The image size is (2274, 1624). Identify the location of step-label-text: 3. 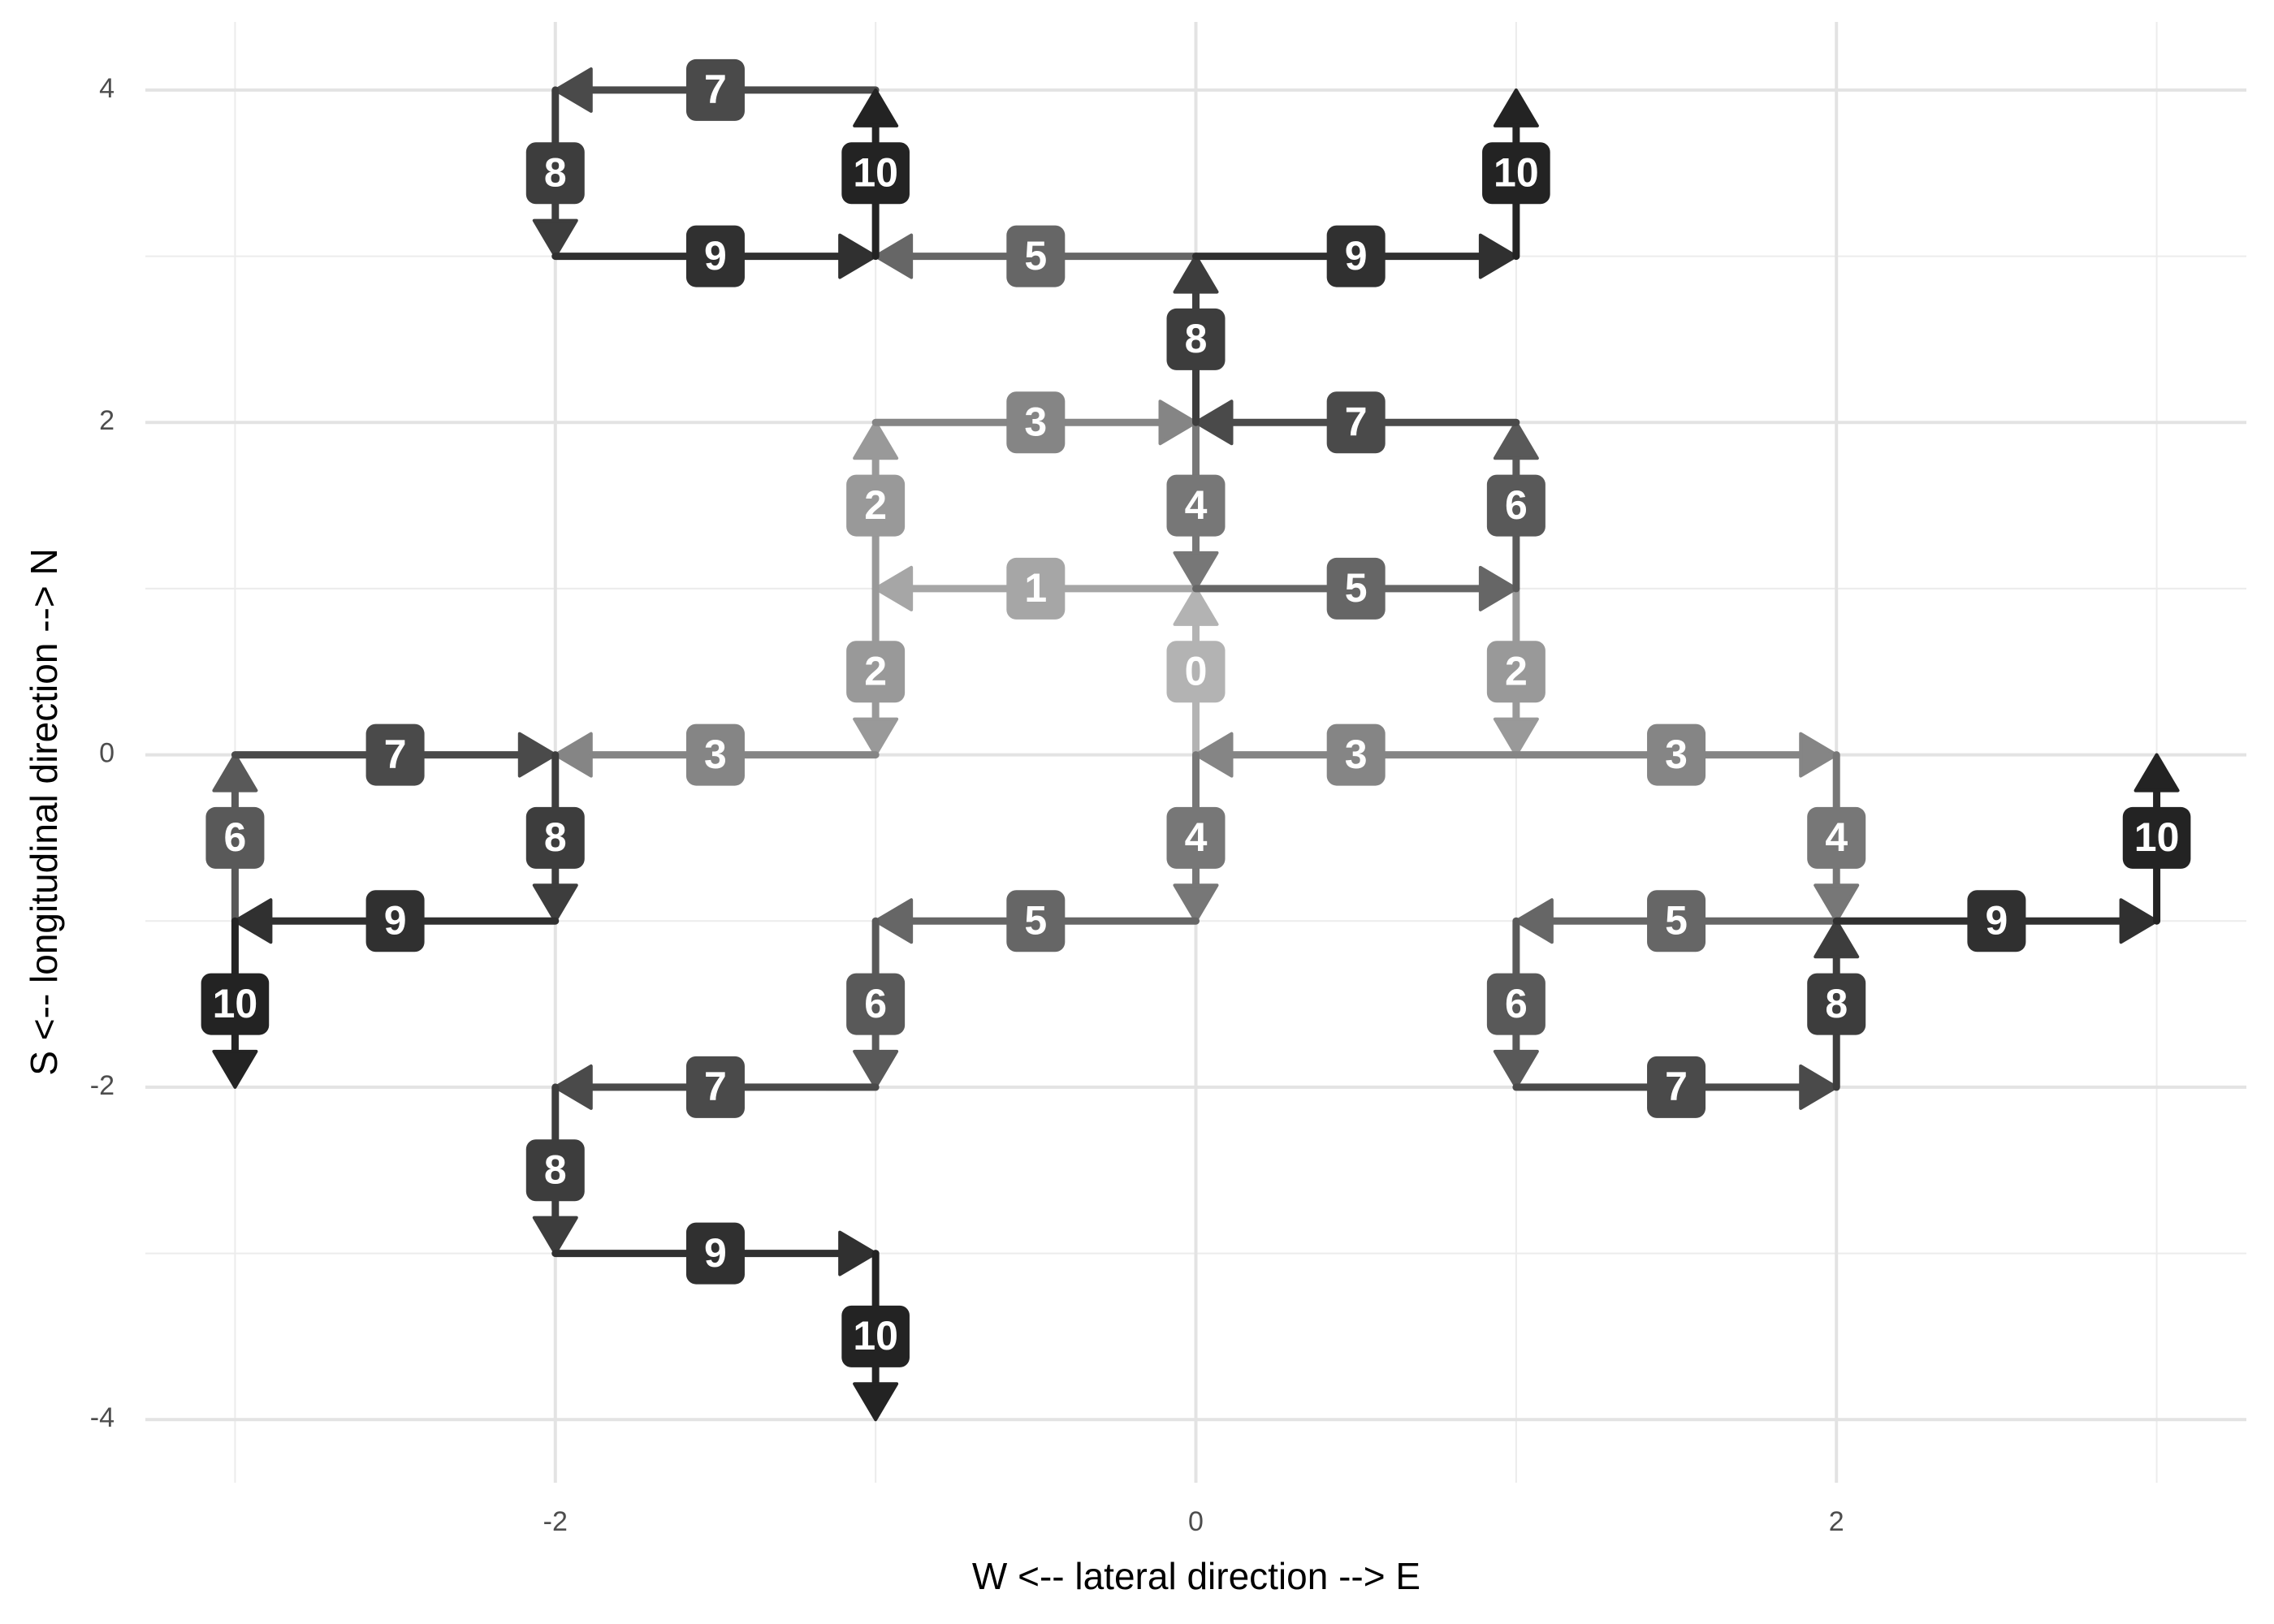
(1677, 755).